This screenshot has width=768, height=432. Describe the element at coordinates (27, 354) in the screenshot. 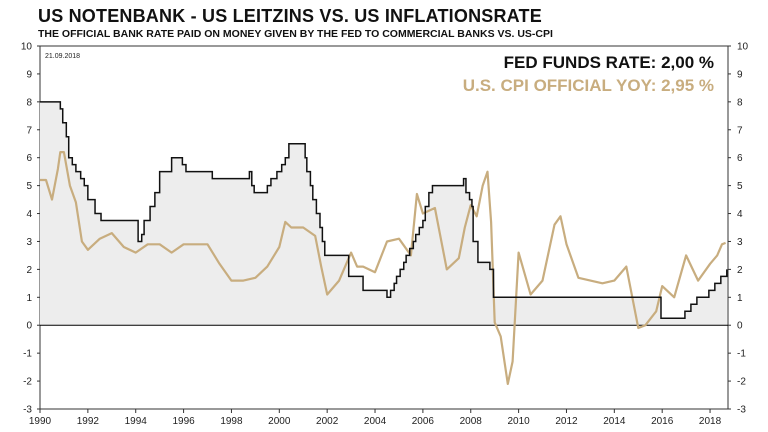

I see `y-tick-label-left: -1` at that location.